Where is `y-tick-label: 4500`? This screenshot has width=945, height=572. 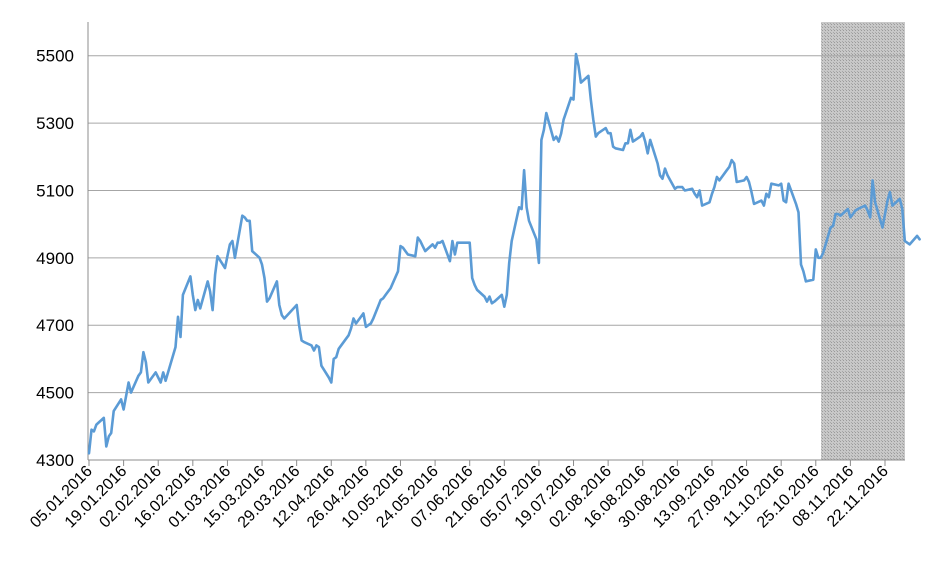
y-tick-label: 4500 is located at coordinates (55, 393).